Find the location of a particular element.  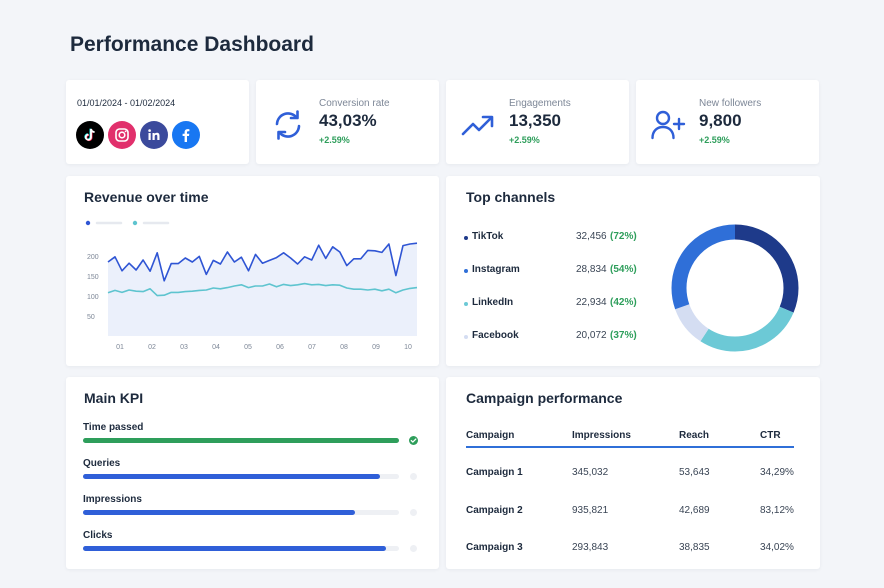

channel-value: 32,456 is located at coordinates (591, 236).